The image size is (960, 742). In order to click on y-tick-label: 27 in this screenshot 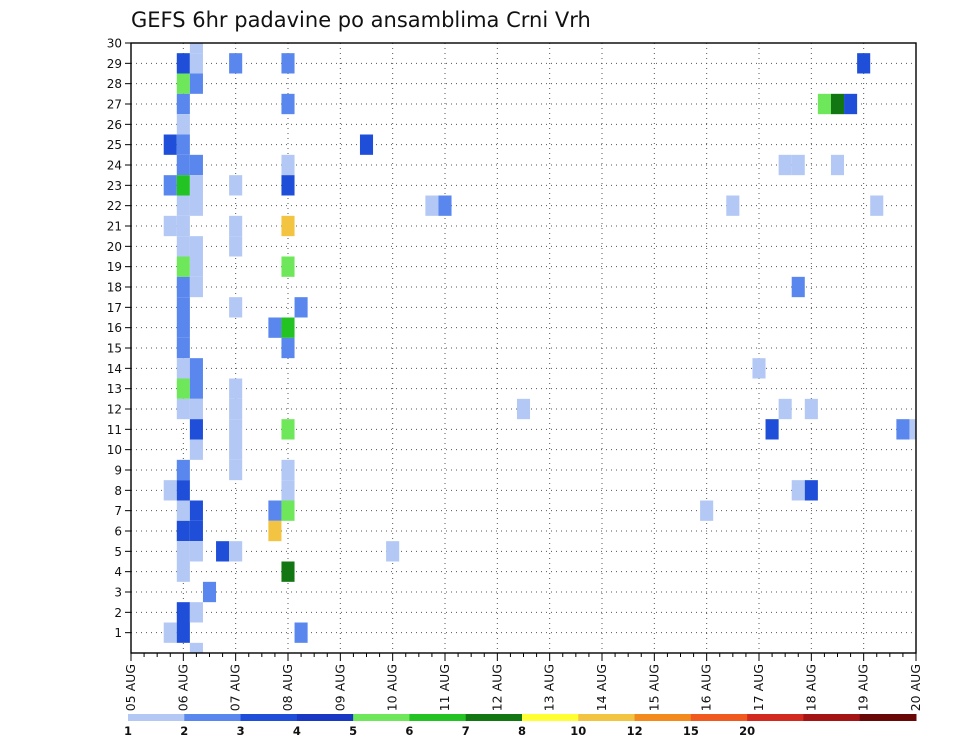, I will do `click(114, 105)`.